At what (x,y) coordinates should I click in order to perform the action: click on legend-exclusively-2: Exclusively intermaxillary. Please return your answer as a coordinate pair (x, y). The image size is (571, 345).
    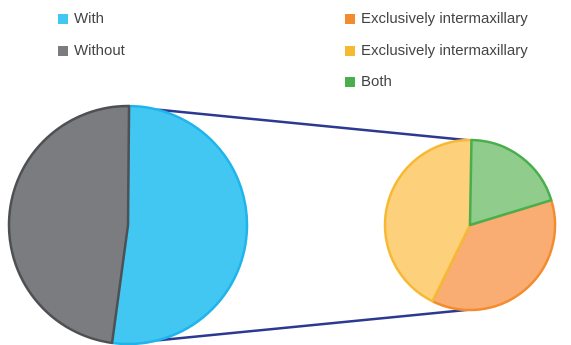
    Looking at the image, I should click on (436, 50).